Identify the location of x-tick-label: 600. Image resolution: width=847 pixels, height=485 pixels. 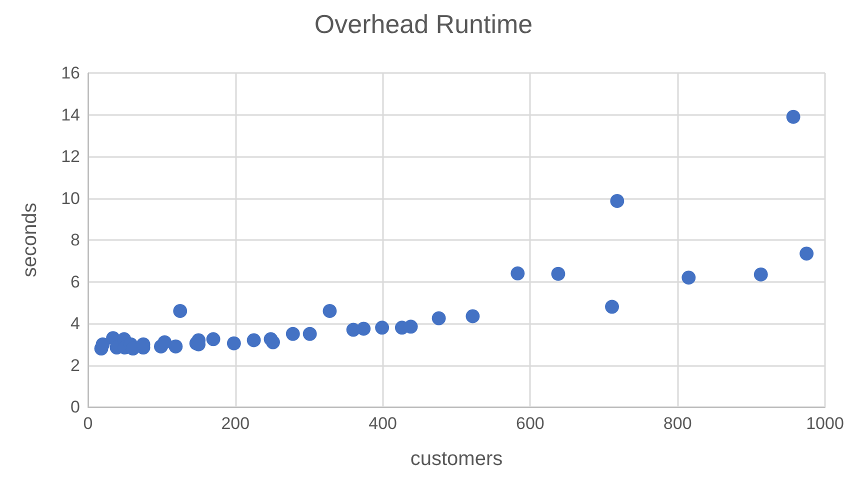
(530, 423).